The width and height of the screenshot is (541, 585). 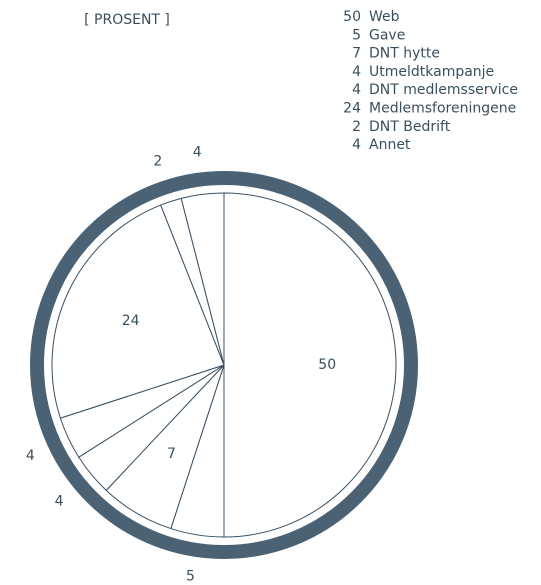 What do you see at coordinates (384, 17) in the screenshot?
I see `legend-label: Web` at bounding box center [384, 17].